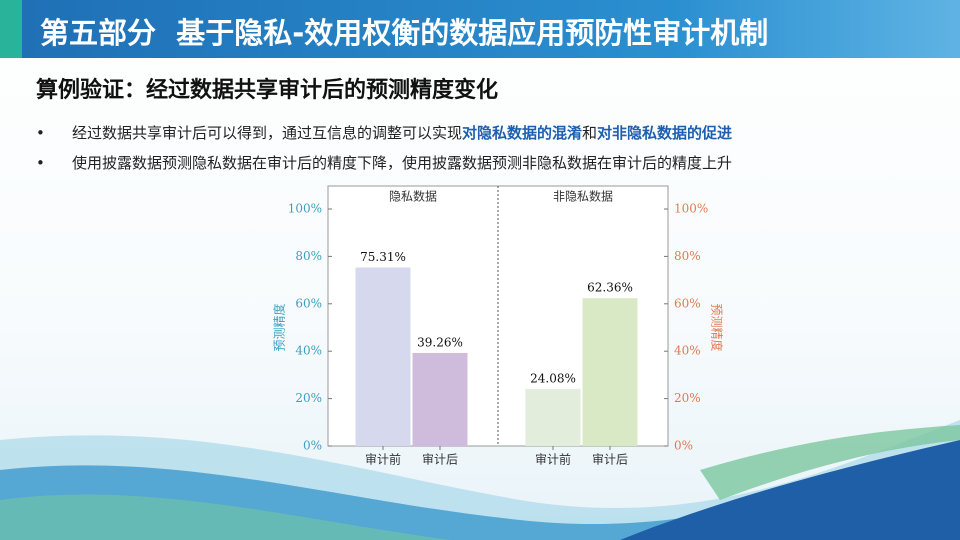 Image resolution: width=960 pixels, height=540 pixels. What do you see at coordinates (11, 29) in the screenshot?
I see `header-strip` at bounding box center [11, 29].